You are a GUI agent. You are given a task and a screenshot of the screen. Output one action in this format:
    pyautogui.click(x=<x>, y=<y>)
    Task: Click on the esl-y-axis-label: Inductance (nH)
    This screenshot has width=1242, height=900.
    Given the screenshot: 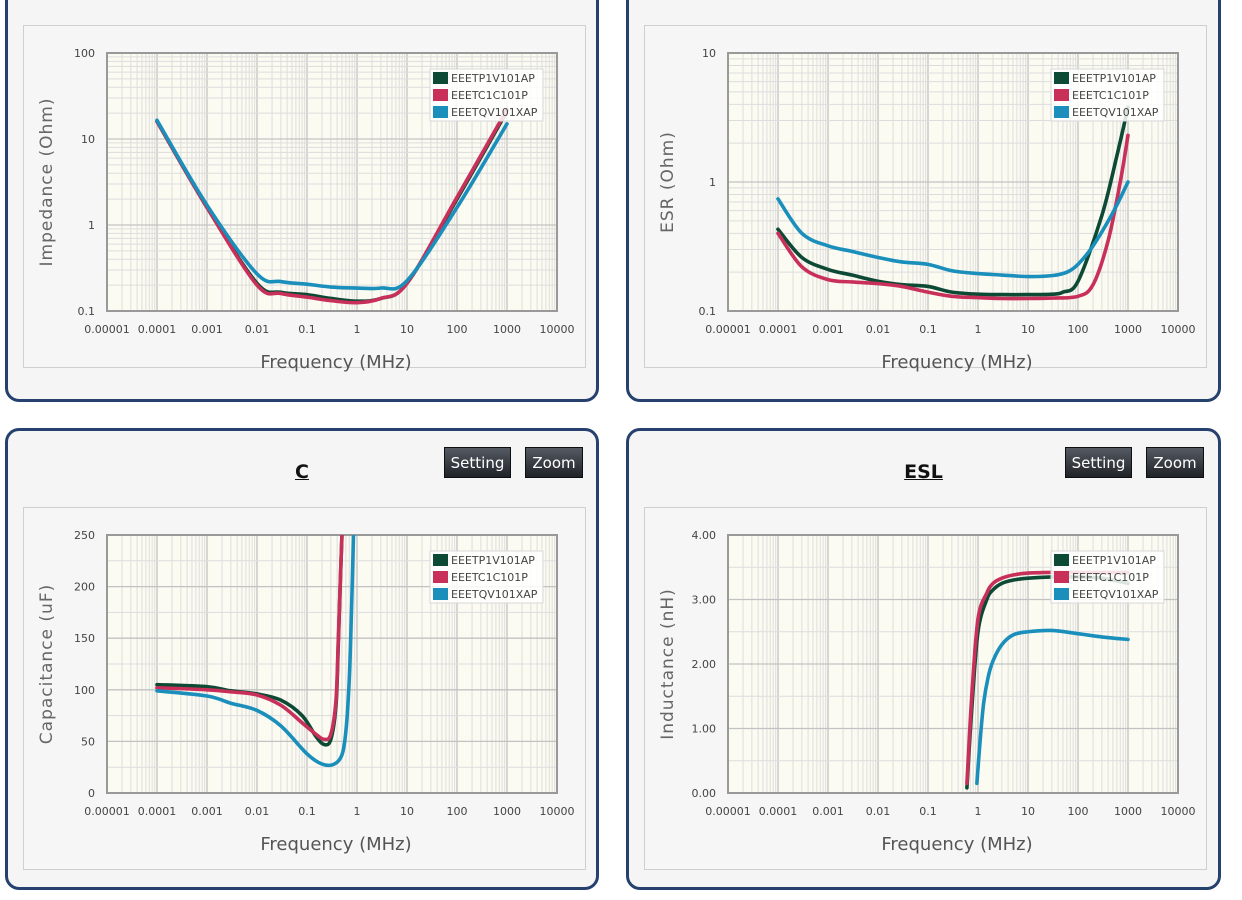 What is the action you would take?
    pyautogui.click(x=668, y=664)
    